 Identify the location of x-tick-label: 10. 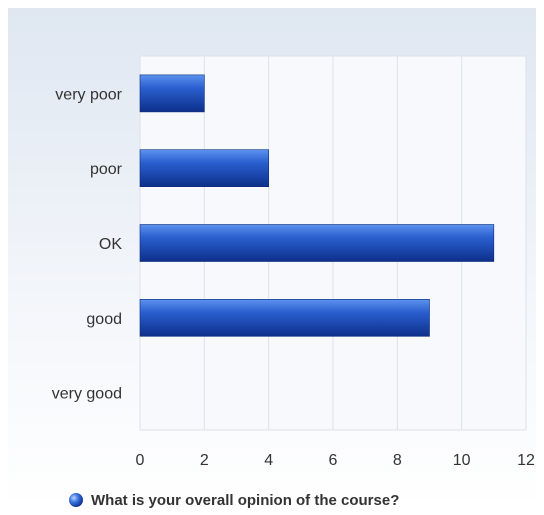
(462, 460).